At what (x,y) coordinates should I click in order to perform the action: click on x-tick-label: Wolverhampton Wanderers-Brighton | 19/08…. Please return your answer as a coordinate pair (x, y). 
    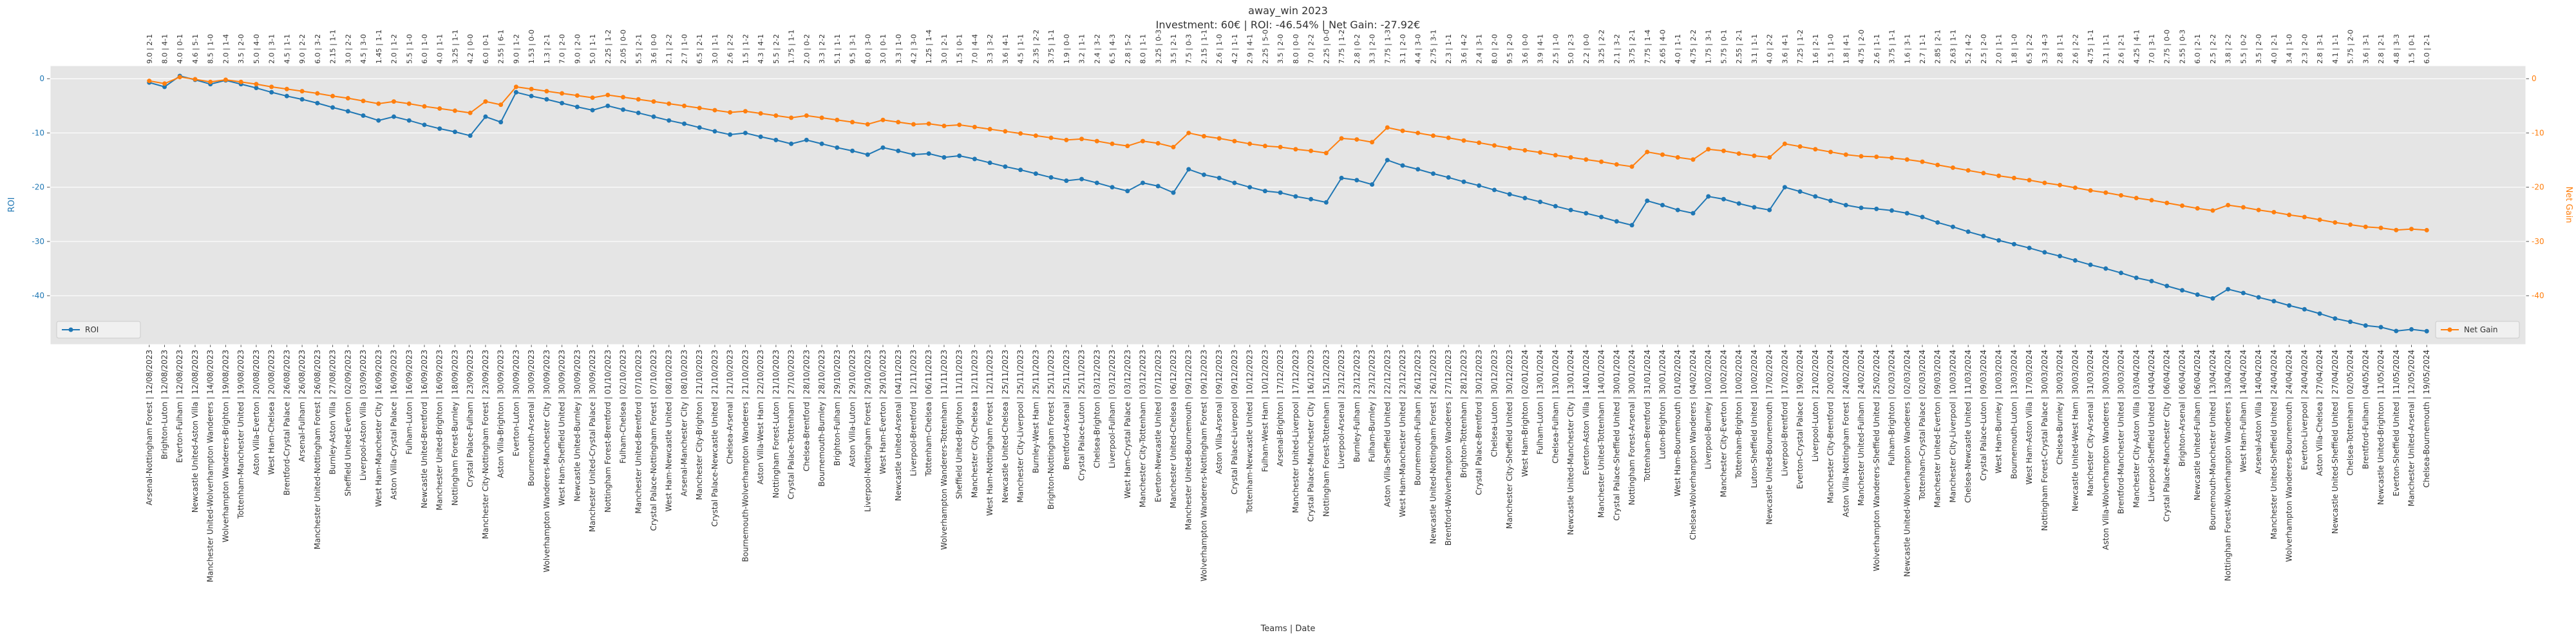
    Looking at the image, I should click on (225, 446).